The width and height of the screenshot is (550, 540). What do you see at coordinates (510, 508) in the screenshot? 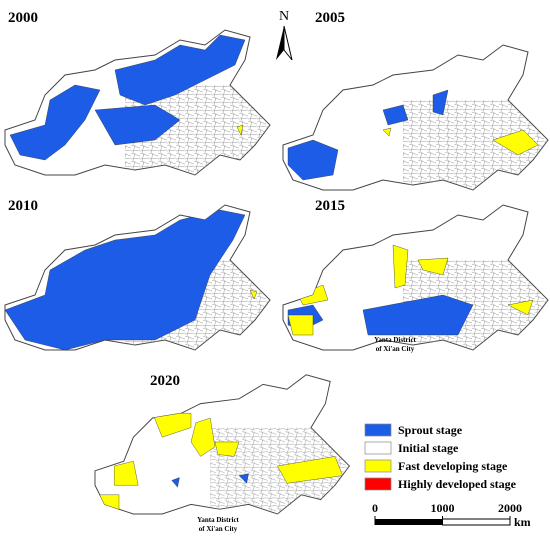
I see `scale-label: 2000` at bounding box center [510, 508].